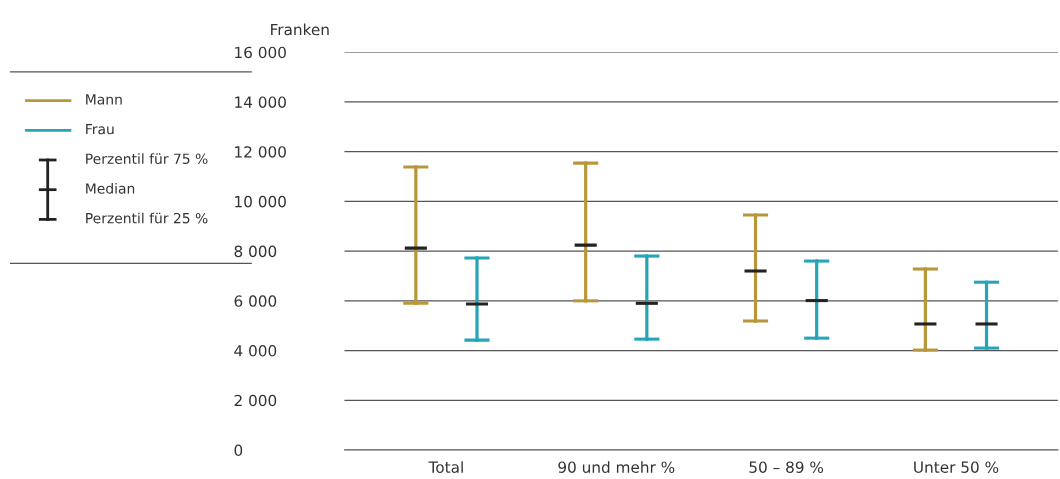 Image resolution: width=1060 pixels, height=479 pixels. I want to click on y-axis-title: Franken, so click(300, 29).